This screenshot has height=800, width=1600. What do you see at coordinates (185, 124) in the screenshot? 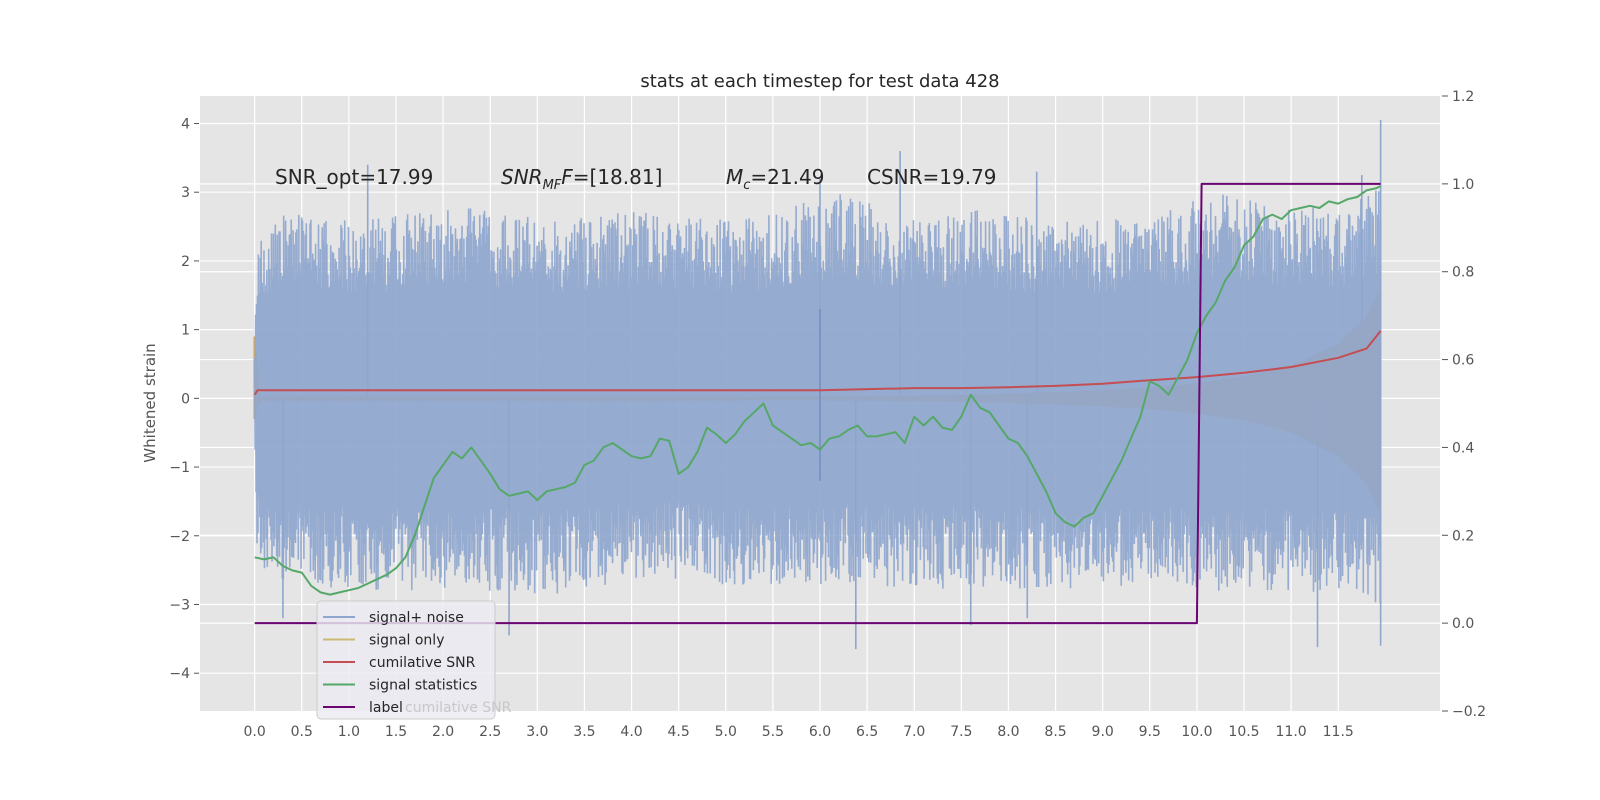
I see `y-tick-label: 4` at bounding box center [185, 124].